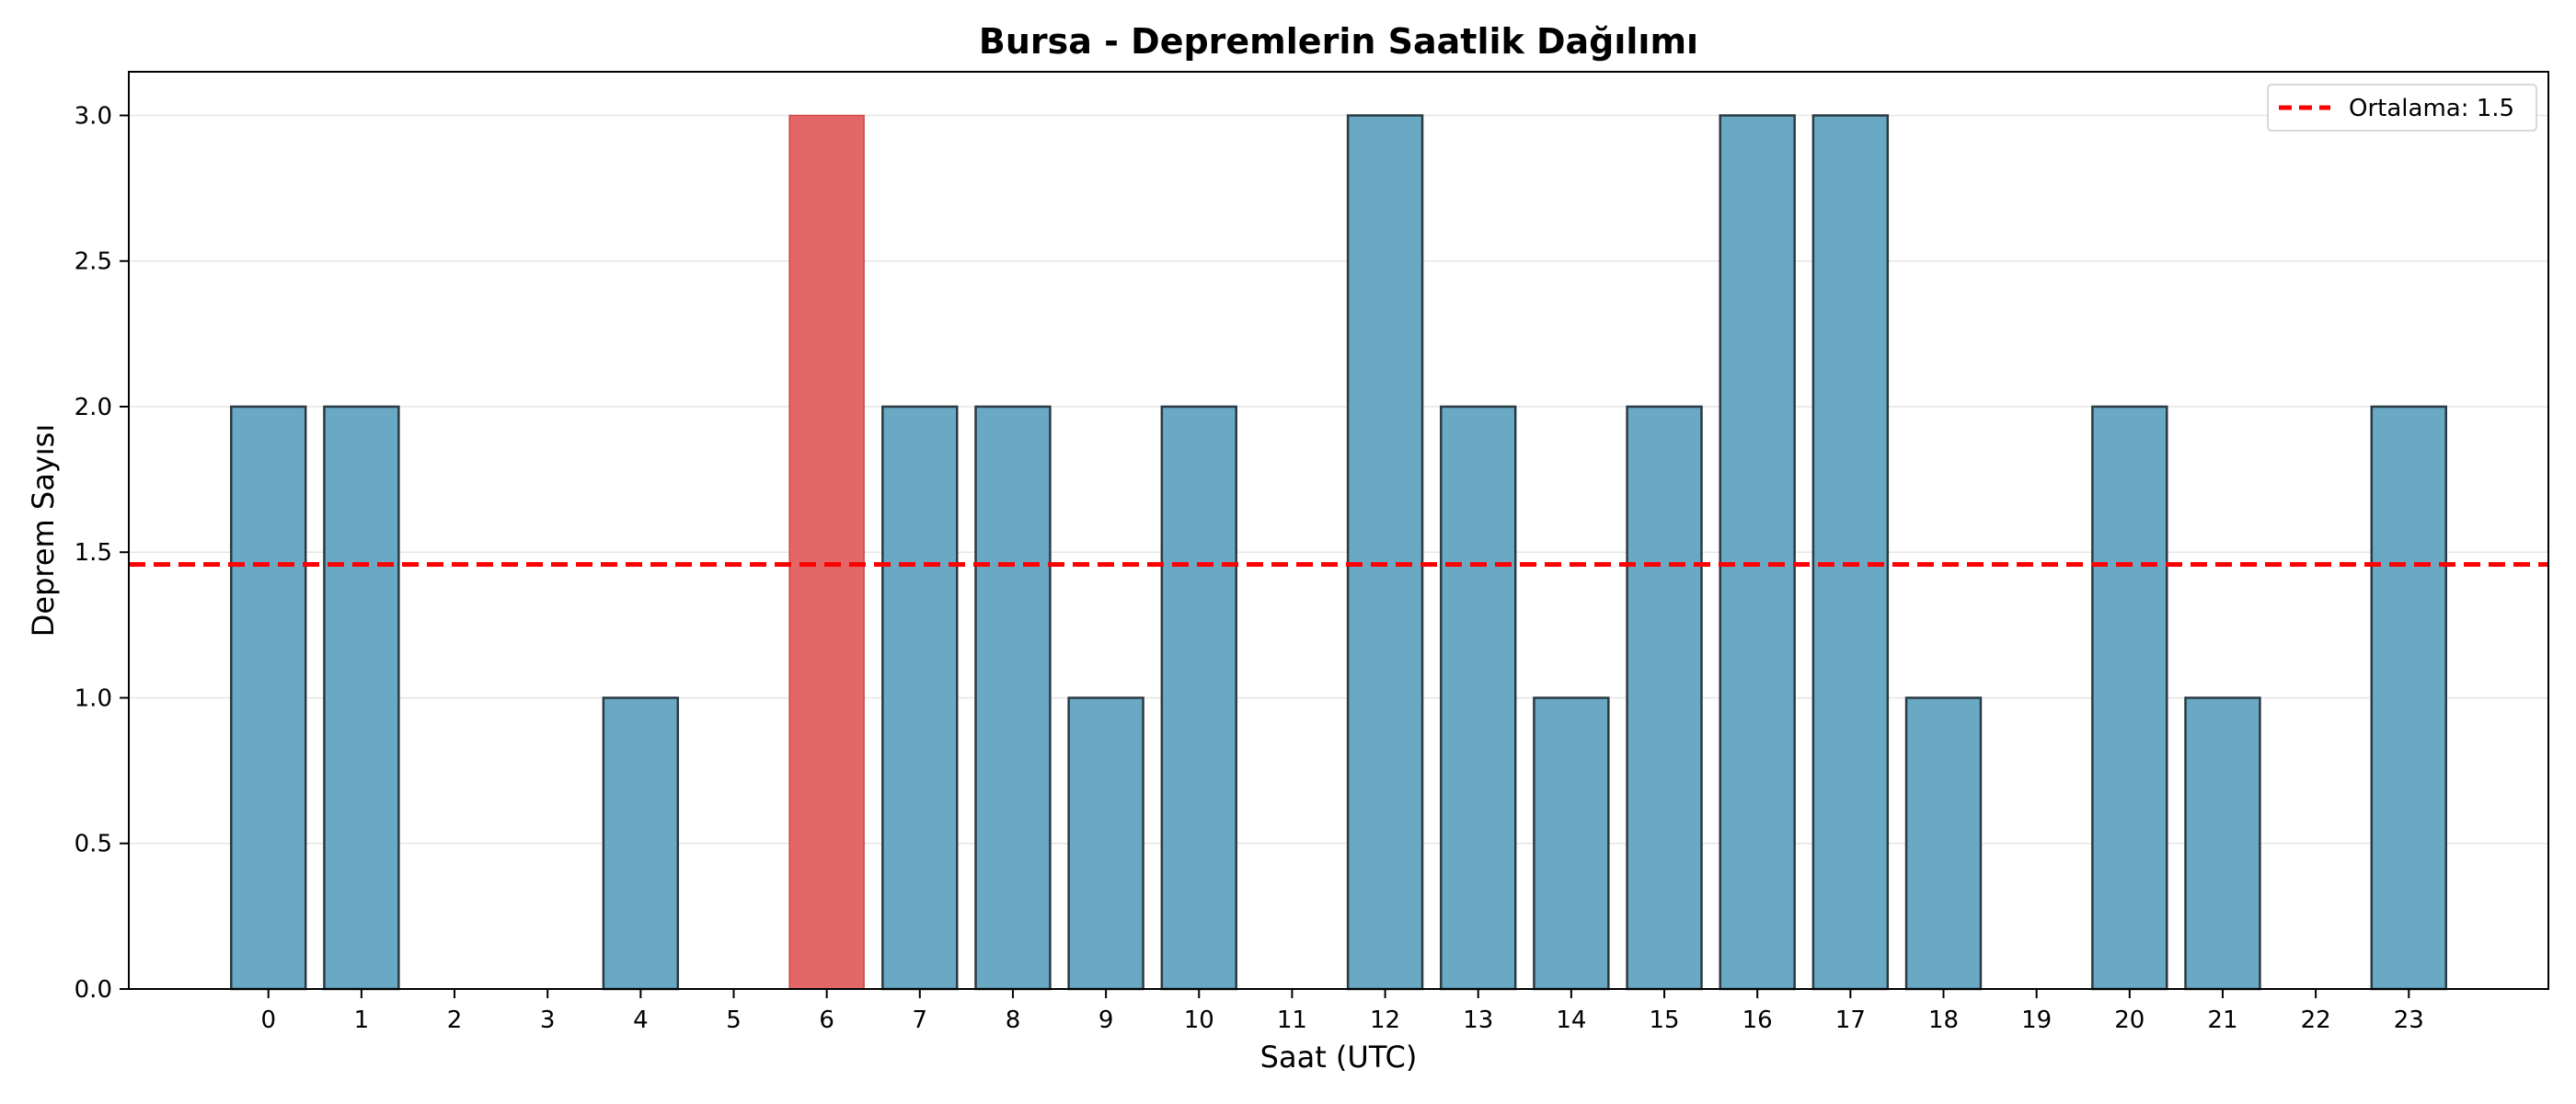 This screenshot has height=1104, width=2576. What do you see at coordinates (2316, 1020) in the screenshot?
I see `x-tick-label: 22` at bounding box center [2316, 1020].